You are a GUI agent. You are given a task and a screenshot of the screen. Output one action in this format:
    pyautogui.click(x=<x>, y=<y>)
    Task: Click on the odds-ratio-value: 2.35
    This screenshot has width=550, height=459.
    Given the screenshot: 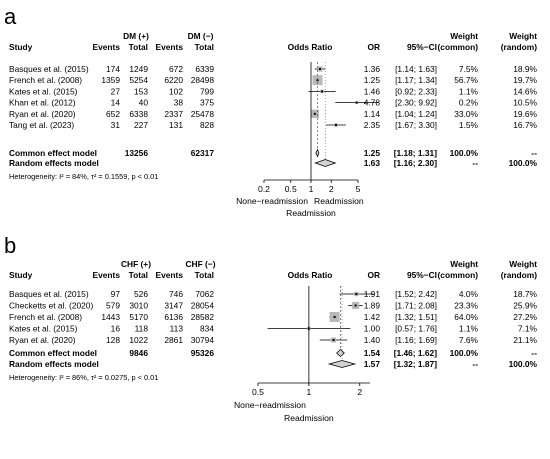 What is the action you would take?
    pyautogui.click(x=372, y=125)
    